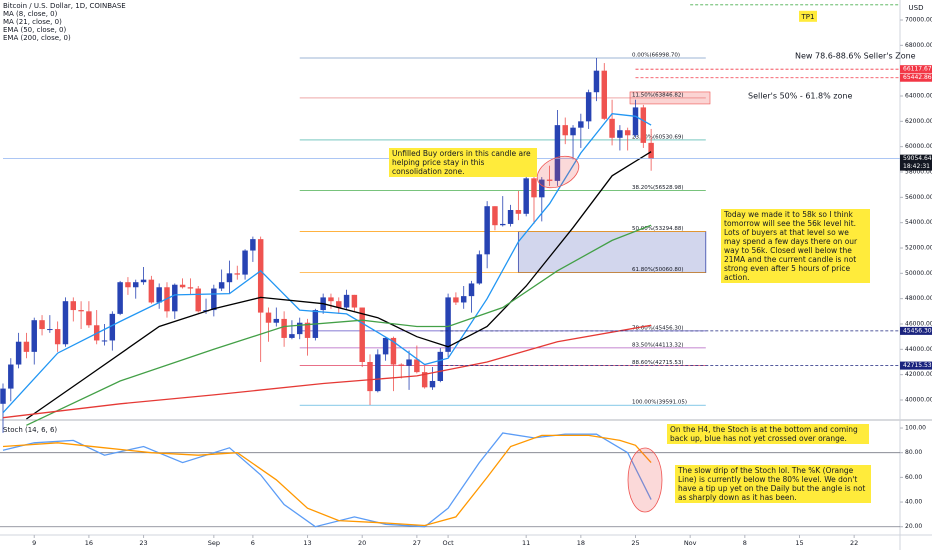  Describe the element at coordinates (658, 363) in the screenshot. I see `fib-label: 88.60%(42715.53)` at that location.